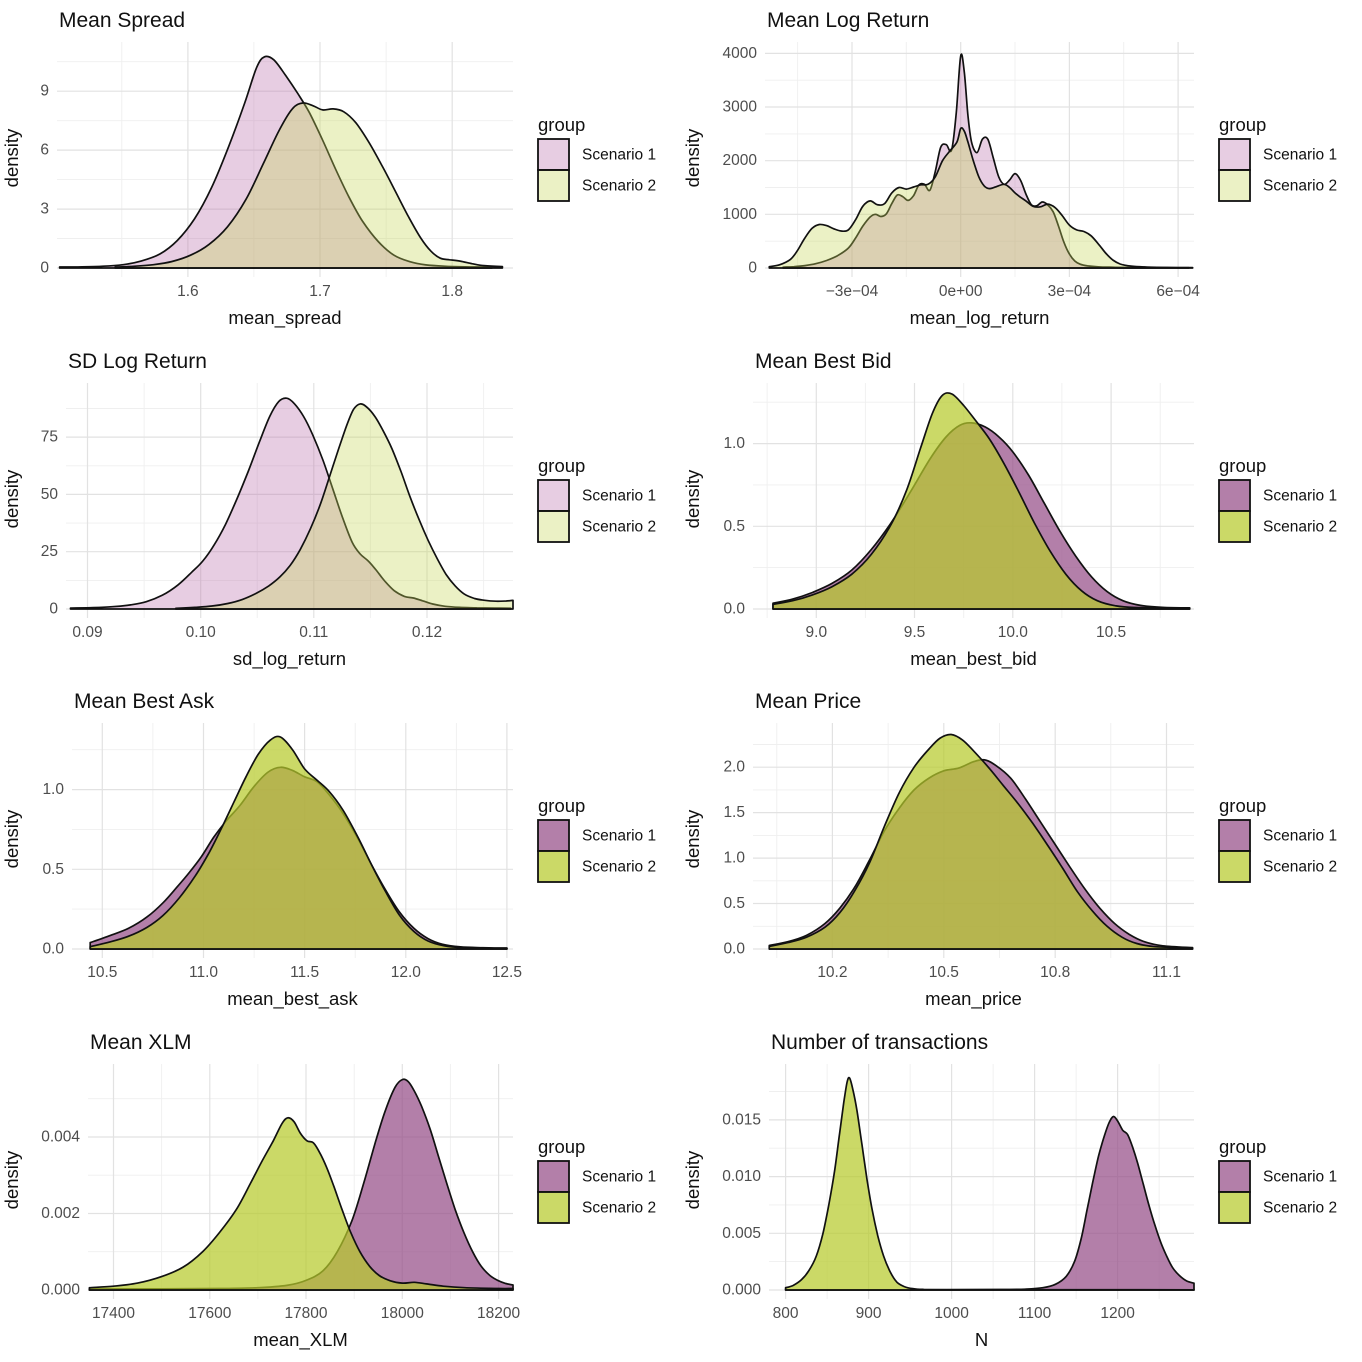 The height and width of the screenshot is (1362, 1362). Describe the element at coordinates (786, 1313) in the screenshot. I see `x-tick-label: 800` at that location.